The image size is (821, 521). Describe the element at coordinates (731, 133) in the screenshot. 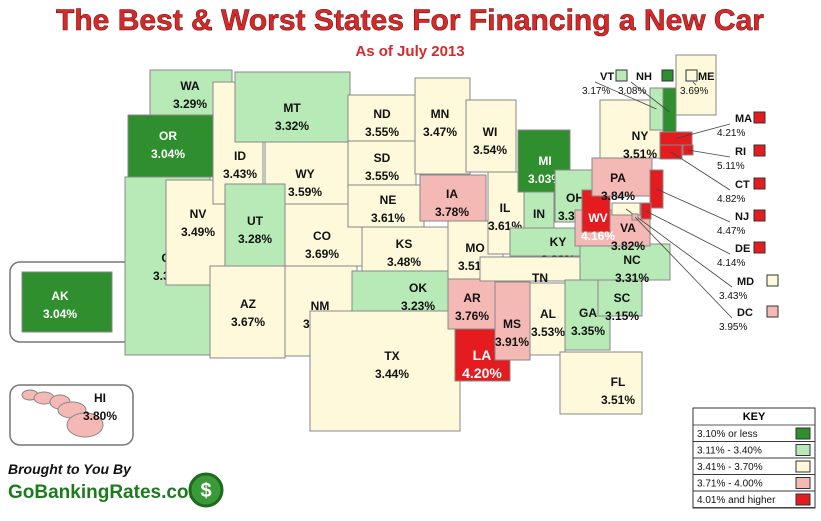

I see `state-value: 4.21%` at that location.